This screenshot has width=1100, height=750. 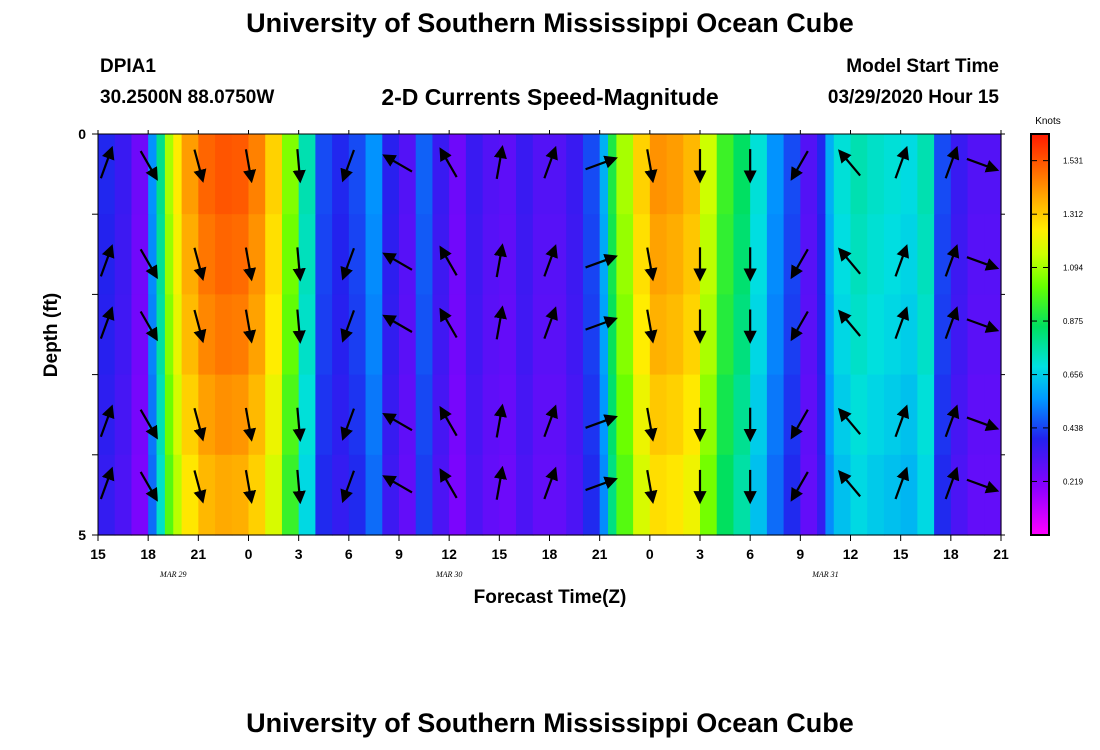 I want to click on x-axis-title: Forecast Time(Z), so click(x=550, y=597).